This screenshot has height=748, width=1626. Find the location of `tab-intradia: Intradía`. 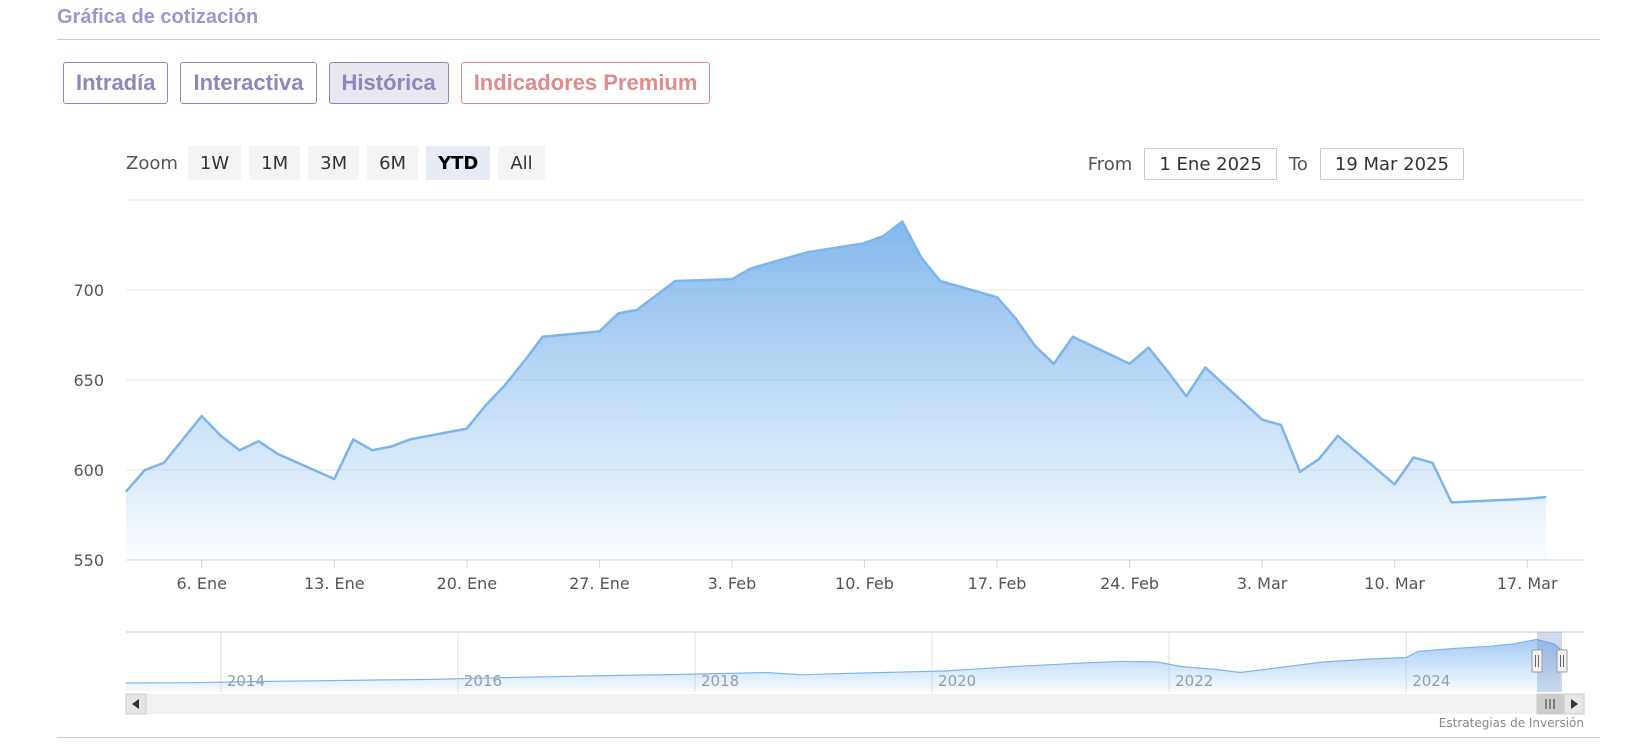

tab-intradia: Intradía is located at coordinates (116, 83).